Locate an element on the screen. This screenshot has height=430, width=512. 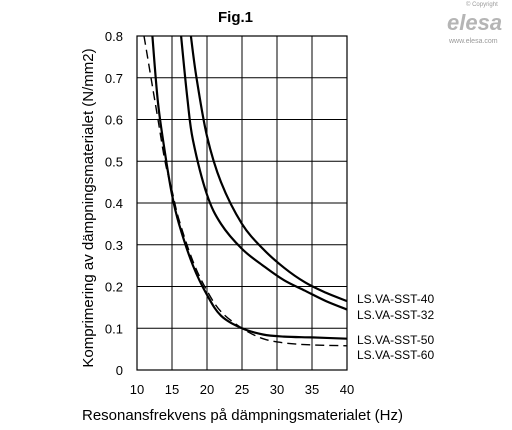
series-label: LS.VA-SST-60 is located at coordinates (395, 355).